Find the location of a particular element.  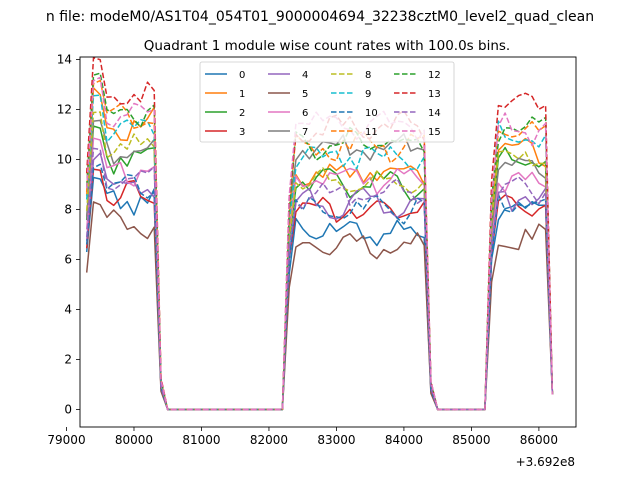

legend-label-12: 12 is located at coordinates (434, 75).